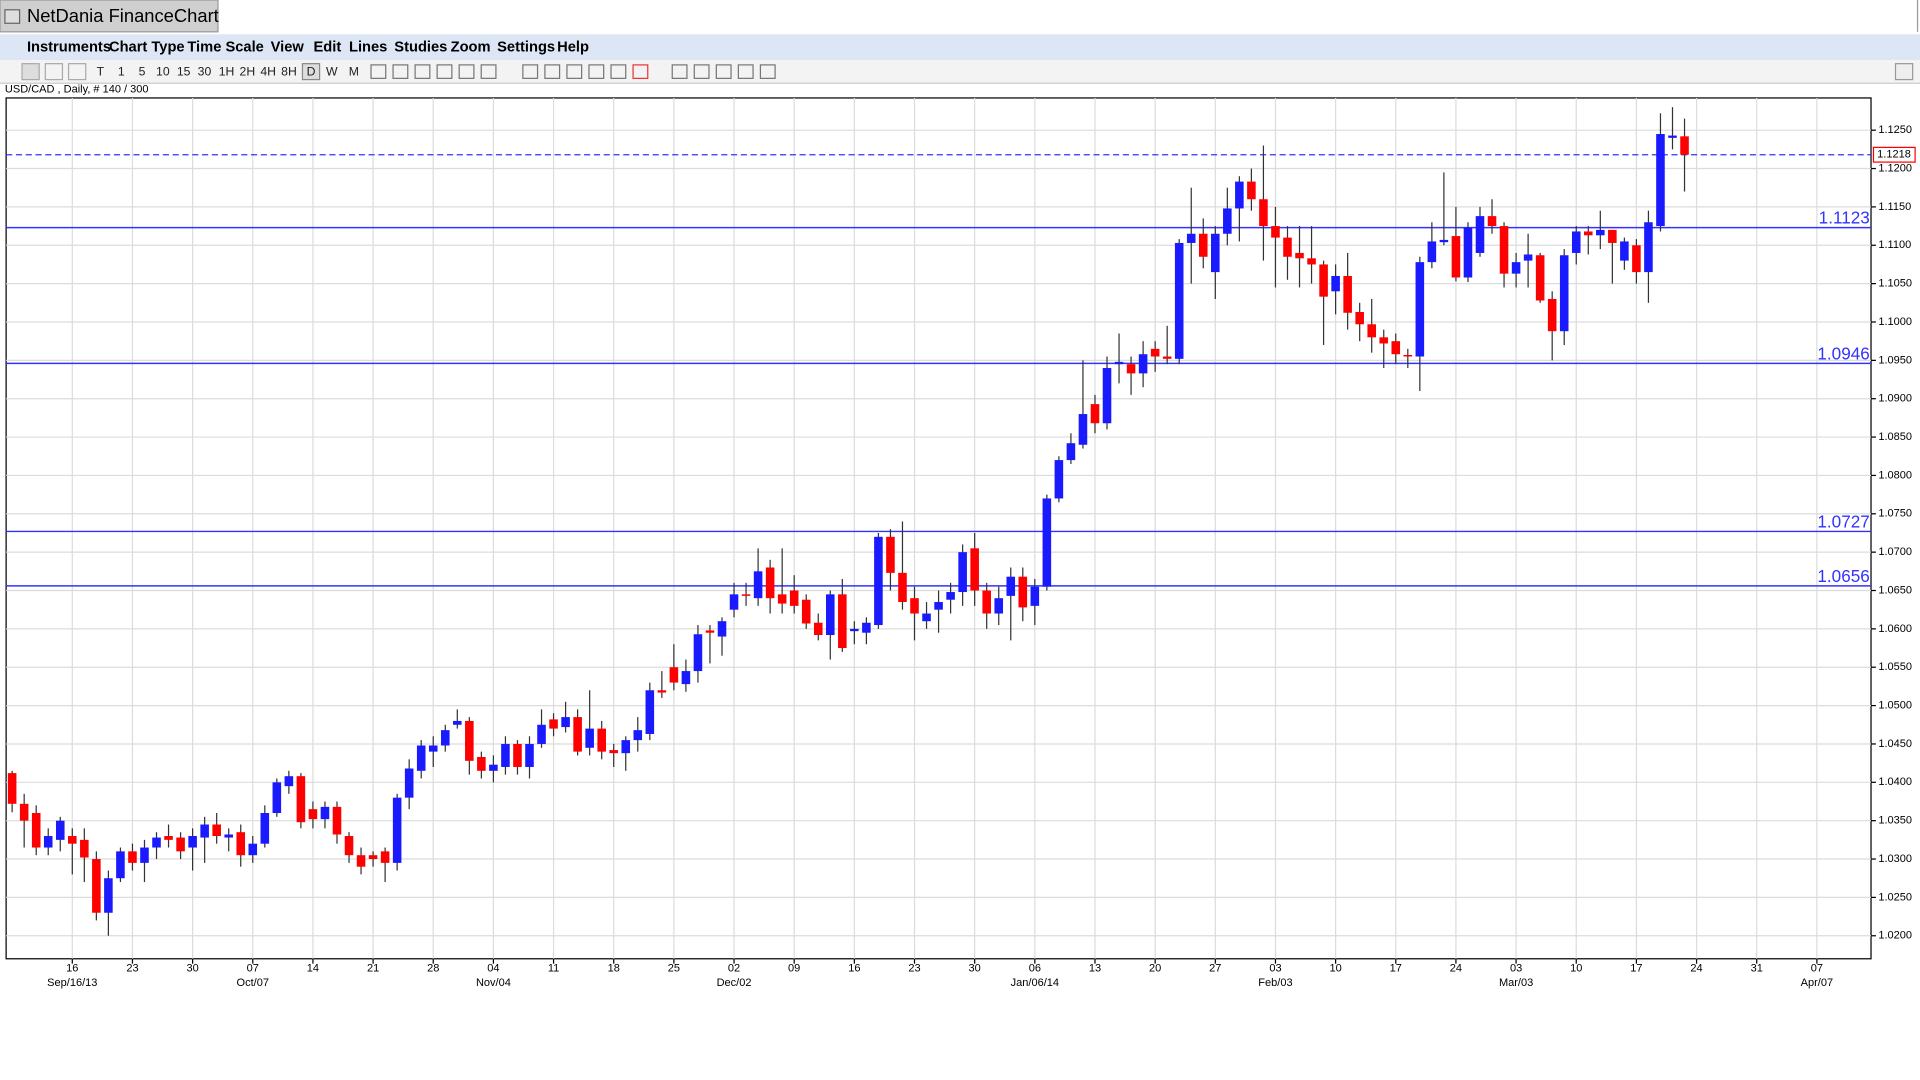  Describe the element at coordinates (225, 48) in the screenshot. I see `menu-item: Time Scale` at that location.